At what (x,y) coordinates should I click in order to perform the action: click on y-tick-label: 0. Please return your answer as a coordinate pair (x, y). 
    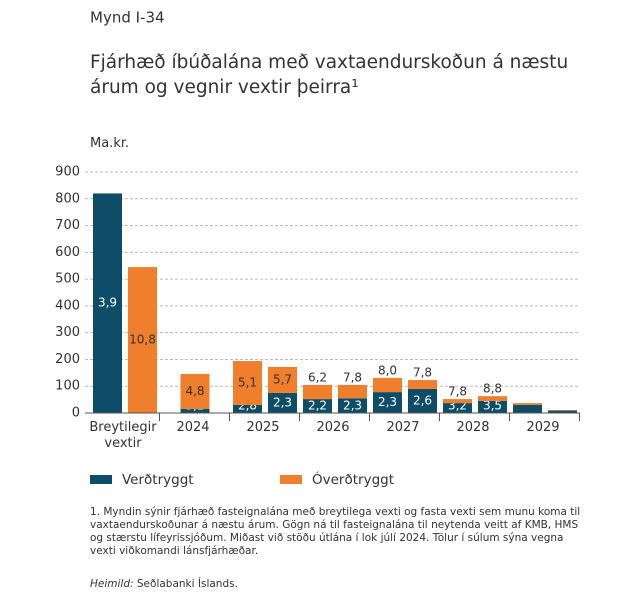
    Looking at the image, I should click on (76, 413).